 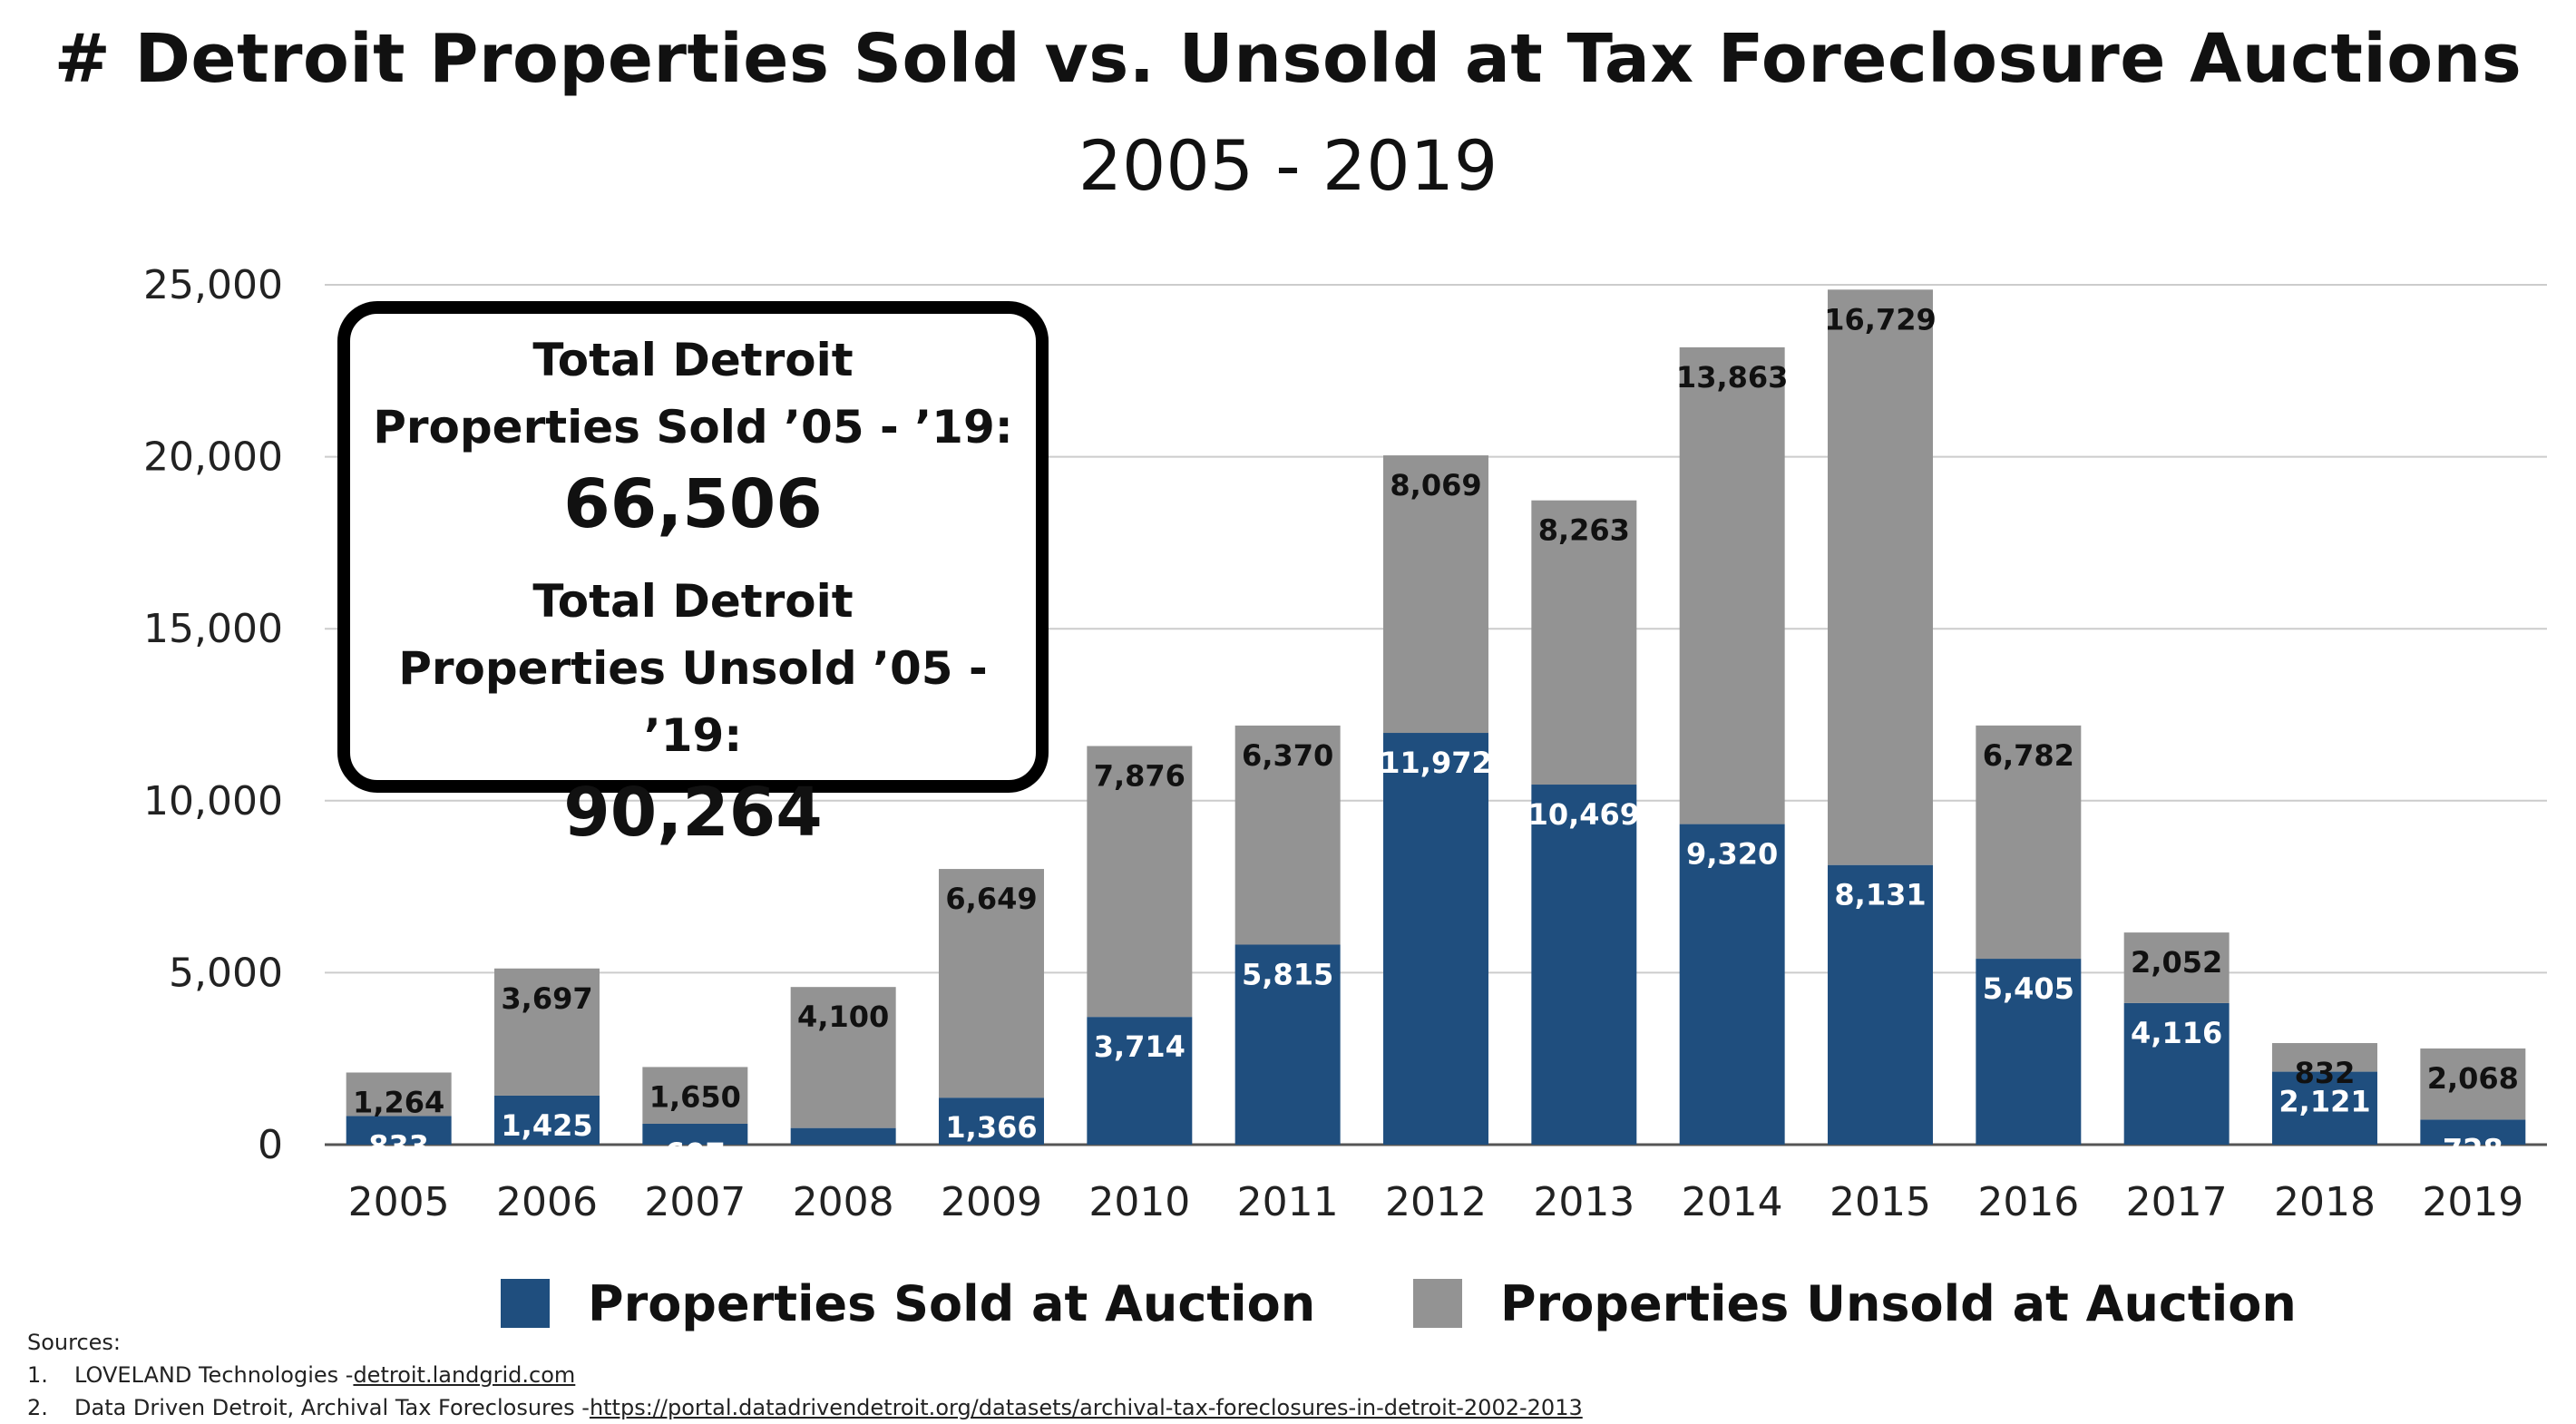 I want to click on x-tick-label: 2018, so click(x=2325, y=1202).